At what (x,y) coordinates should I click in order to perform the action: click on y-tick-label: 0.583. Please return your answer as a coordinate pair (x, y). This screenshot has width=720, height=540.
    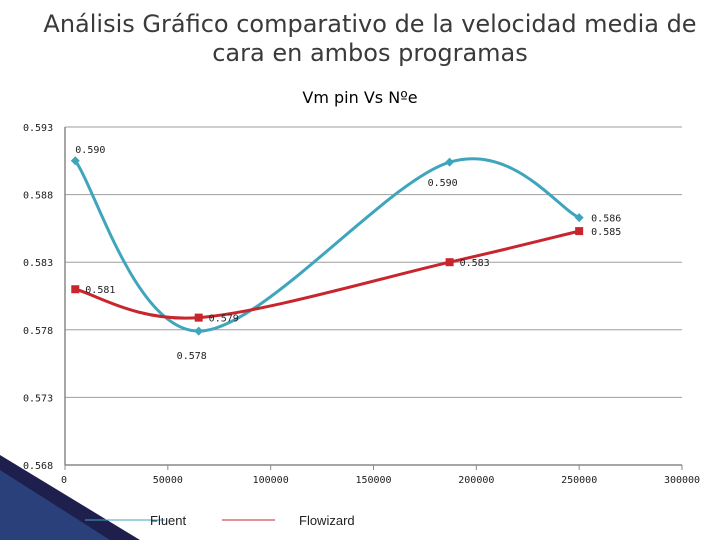
    Looking at the image, I should click on (38, 263).